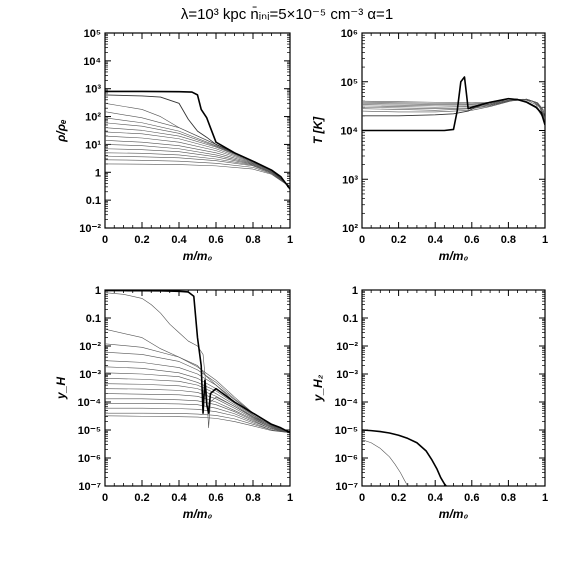 The image size is (574, 574). What do you see at coordinates (61, 388) in the screenshot?
I see `y-axis-label: y_H` at bounding box center [61, 388].